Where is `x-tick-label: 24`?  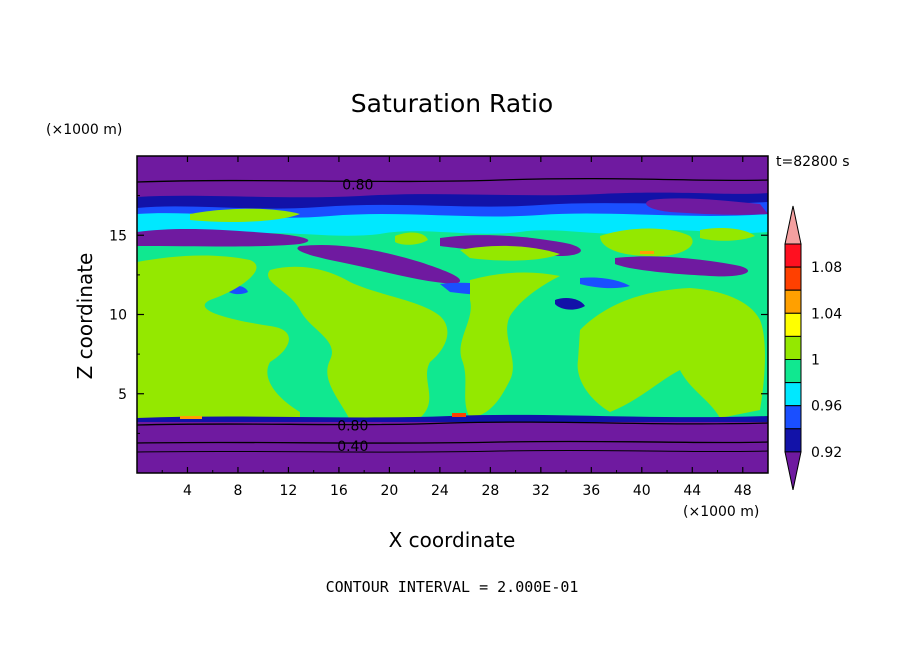 x-tick-label: 24 is located at coordinates (440, 491).